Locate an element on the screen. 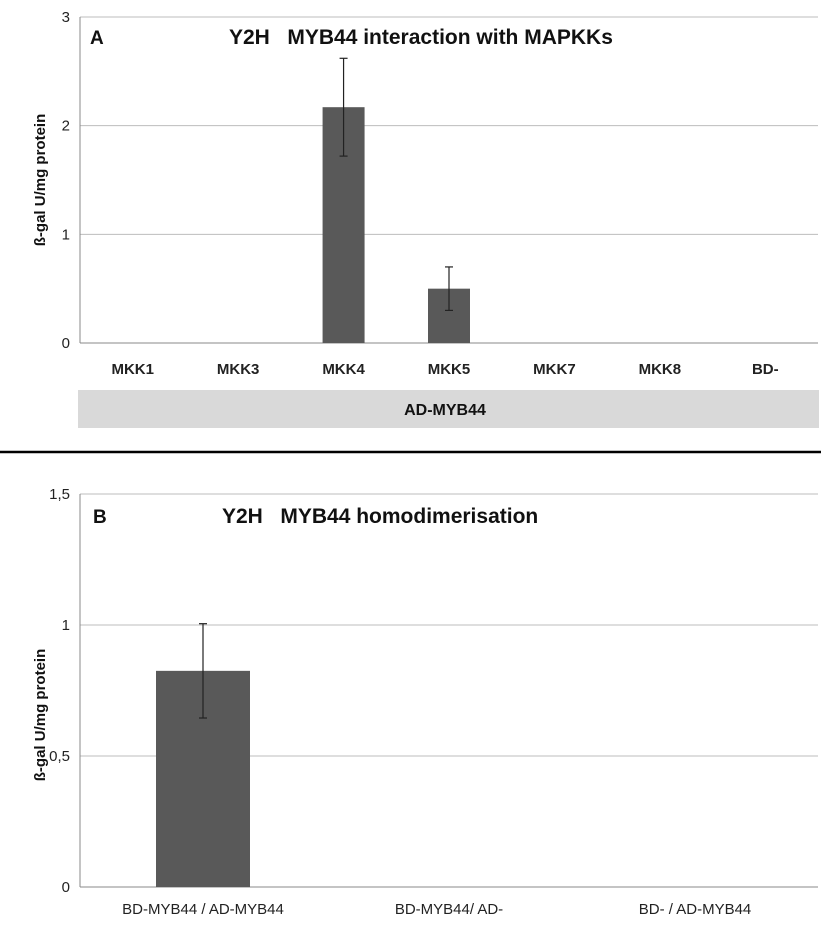 The width and height of the screenshot is (821, 927). category-label: MKK8 is located at coordinates (660, 369).